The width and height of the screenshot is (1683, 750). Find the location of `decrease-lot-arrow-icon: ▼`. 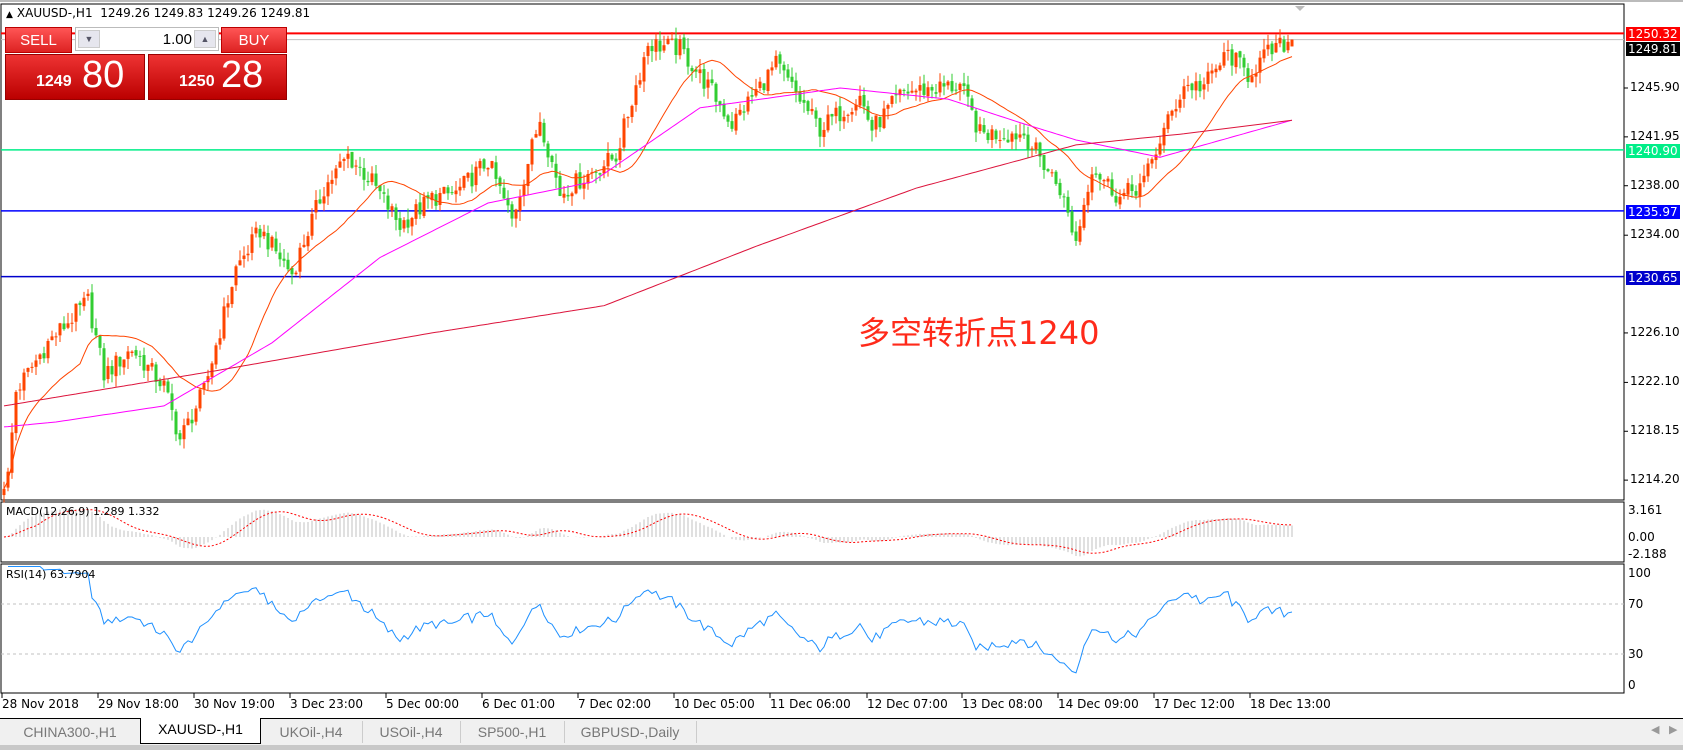

decrease-lot-arrow-icon: ▼ is located at coordinates (89, 39).